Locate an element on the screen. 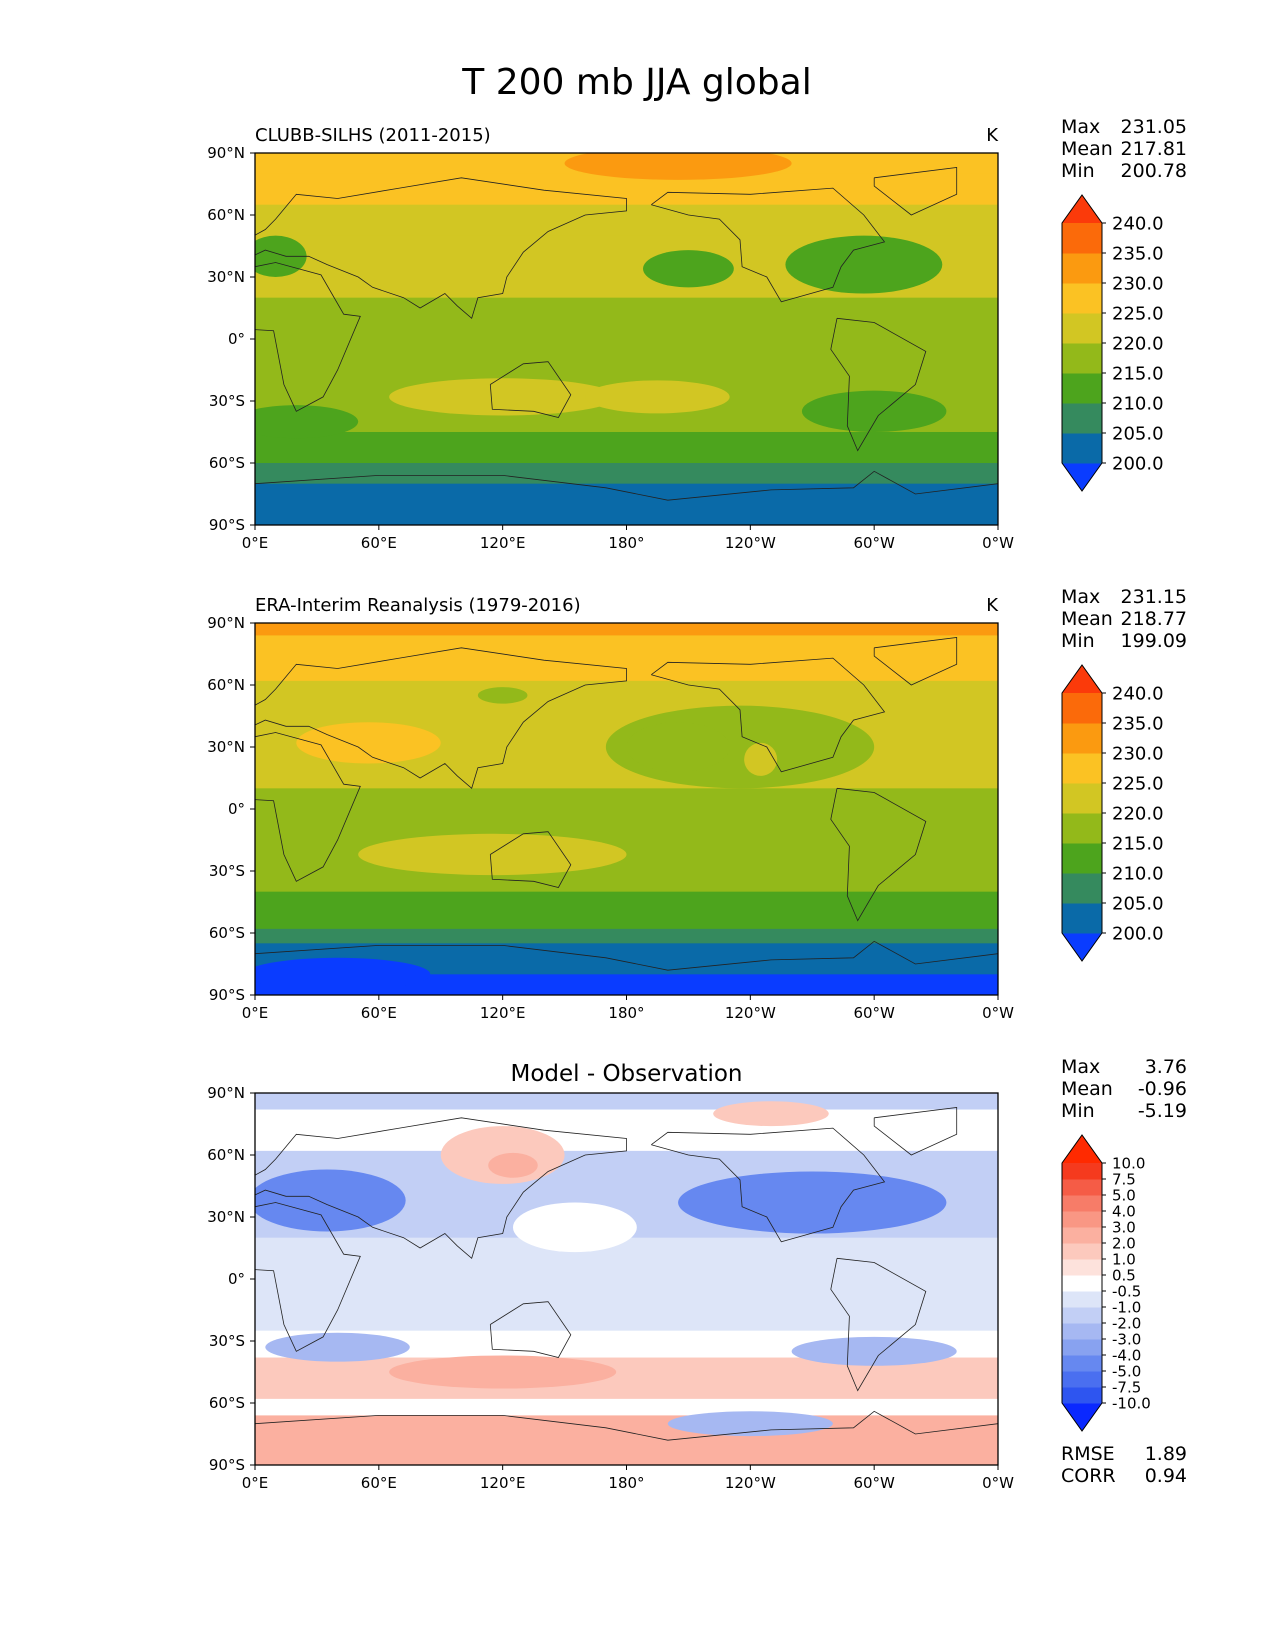 This screenshot has width=1275, height=1650. map-field-diff is located at coordinates (626, 1279).